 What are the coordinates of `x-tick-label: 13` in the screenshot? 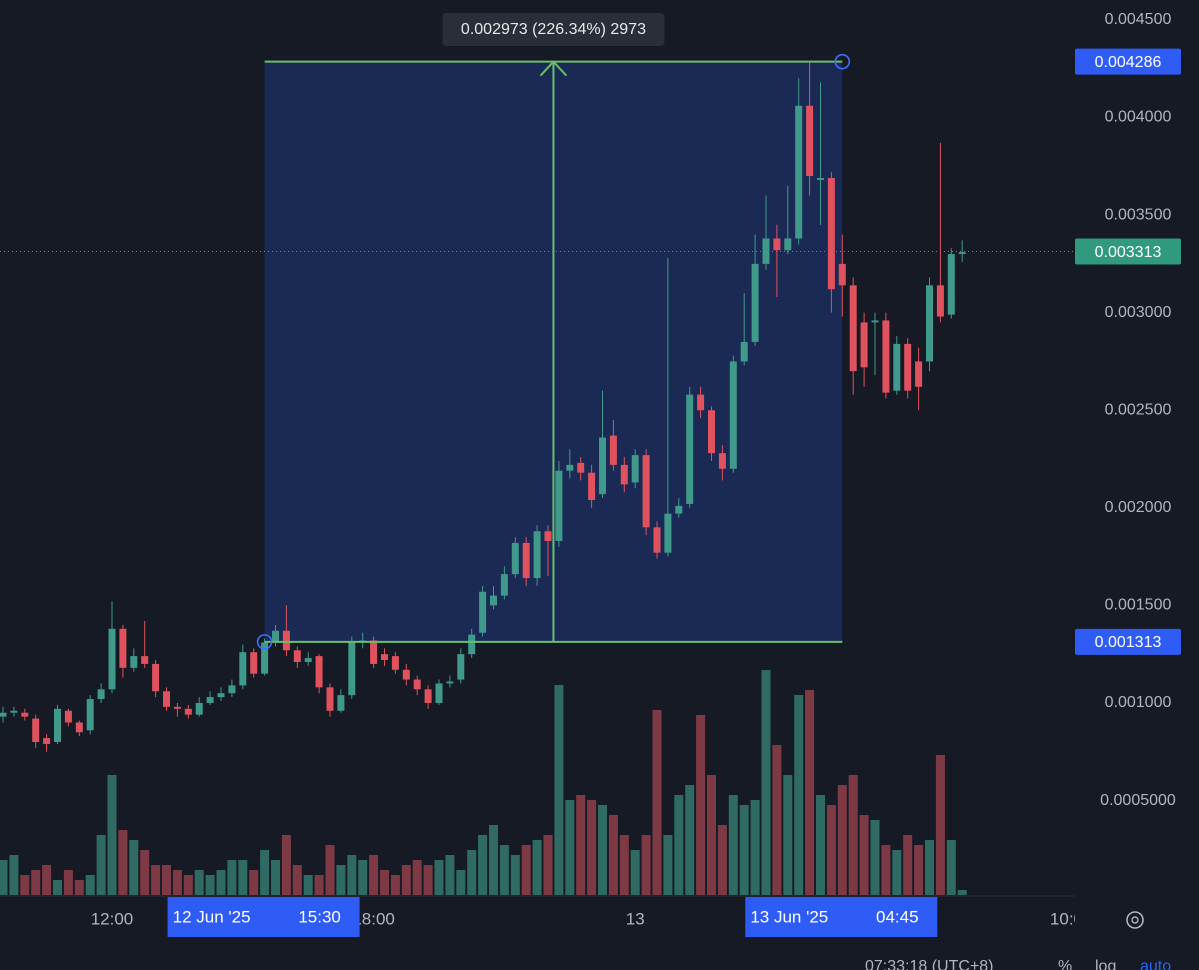 It's located at (635, 918).